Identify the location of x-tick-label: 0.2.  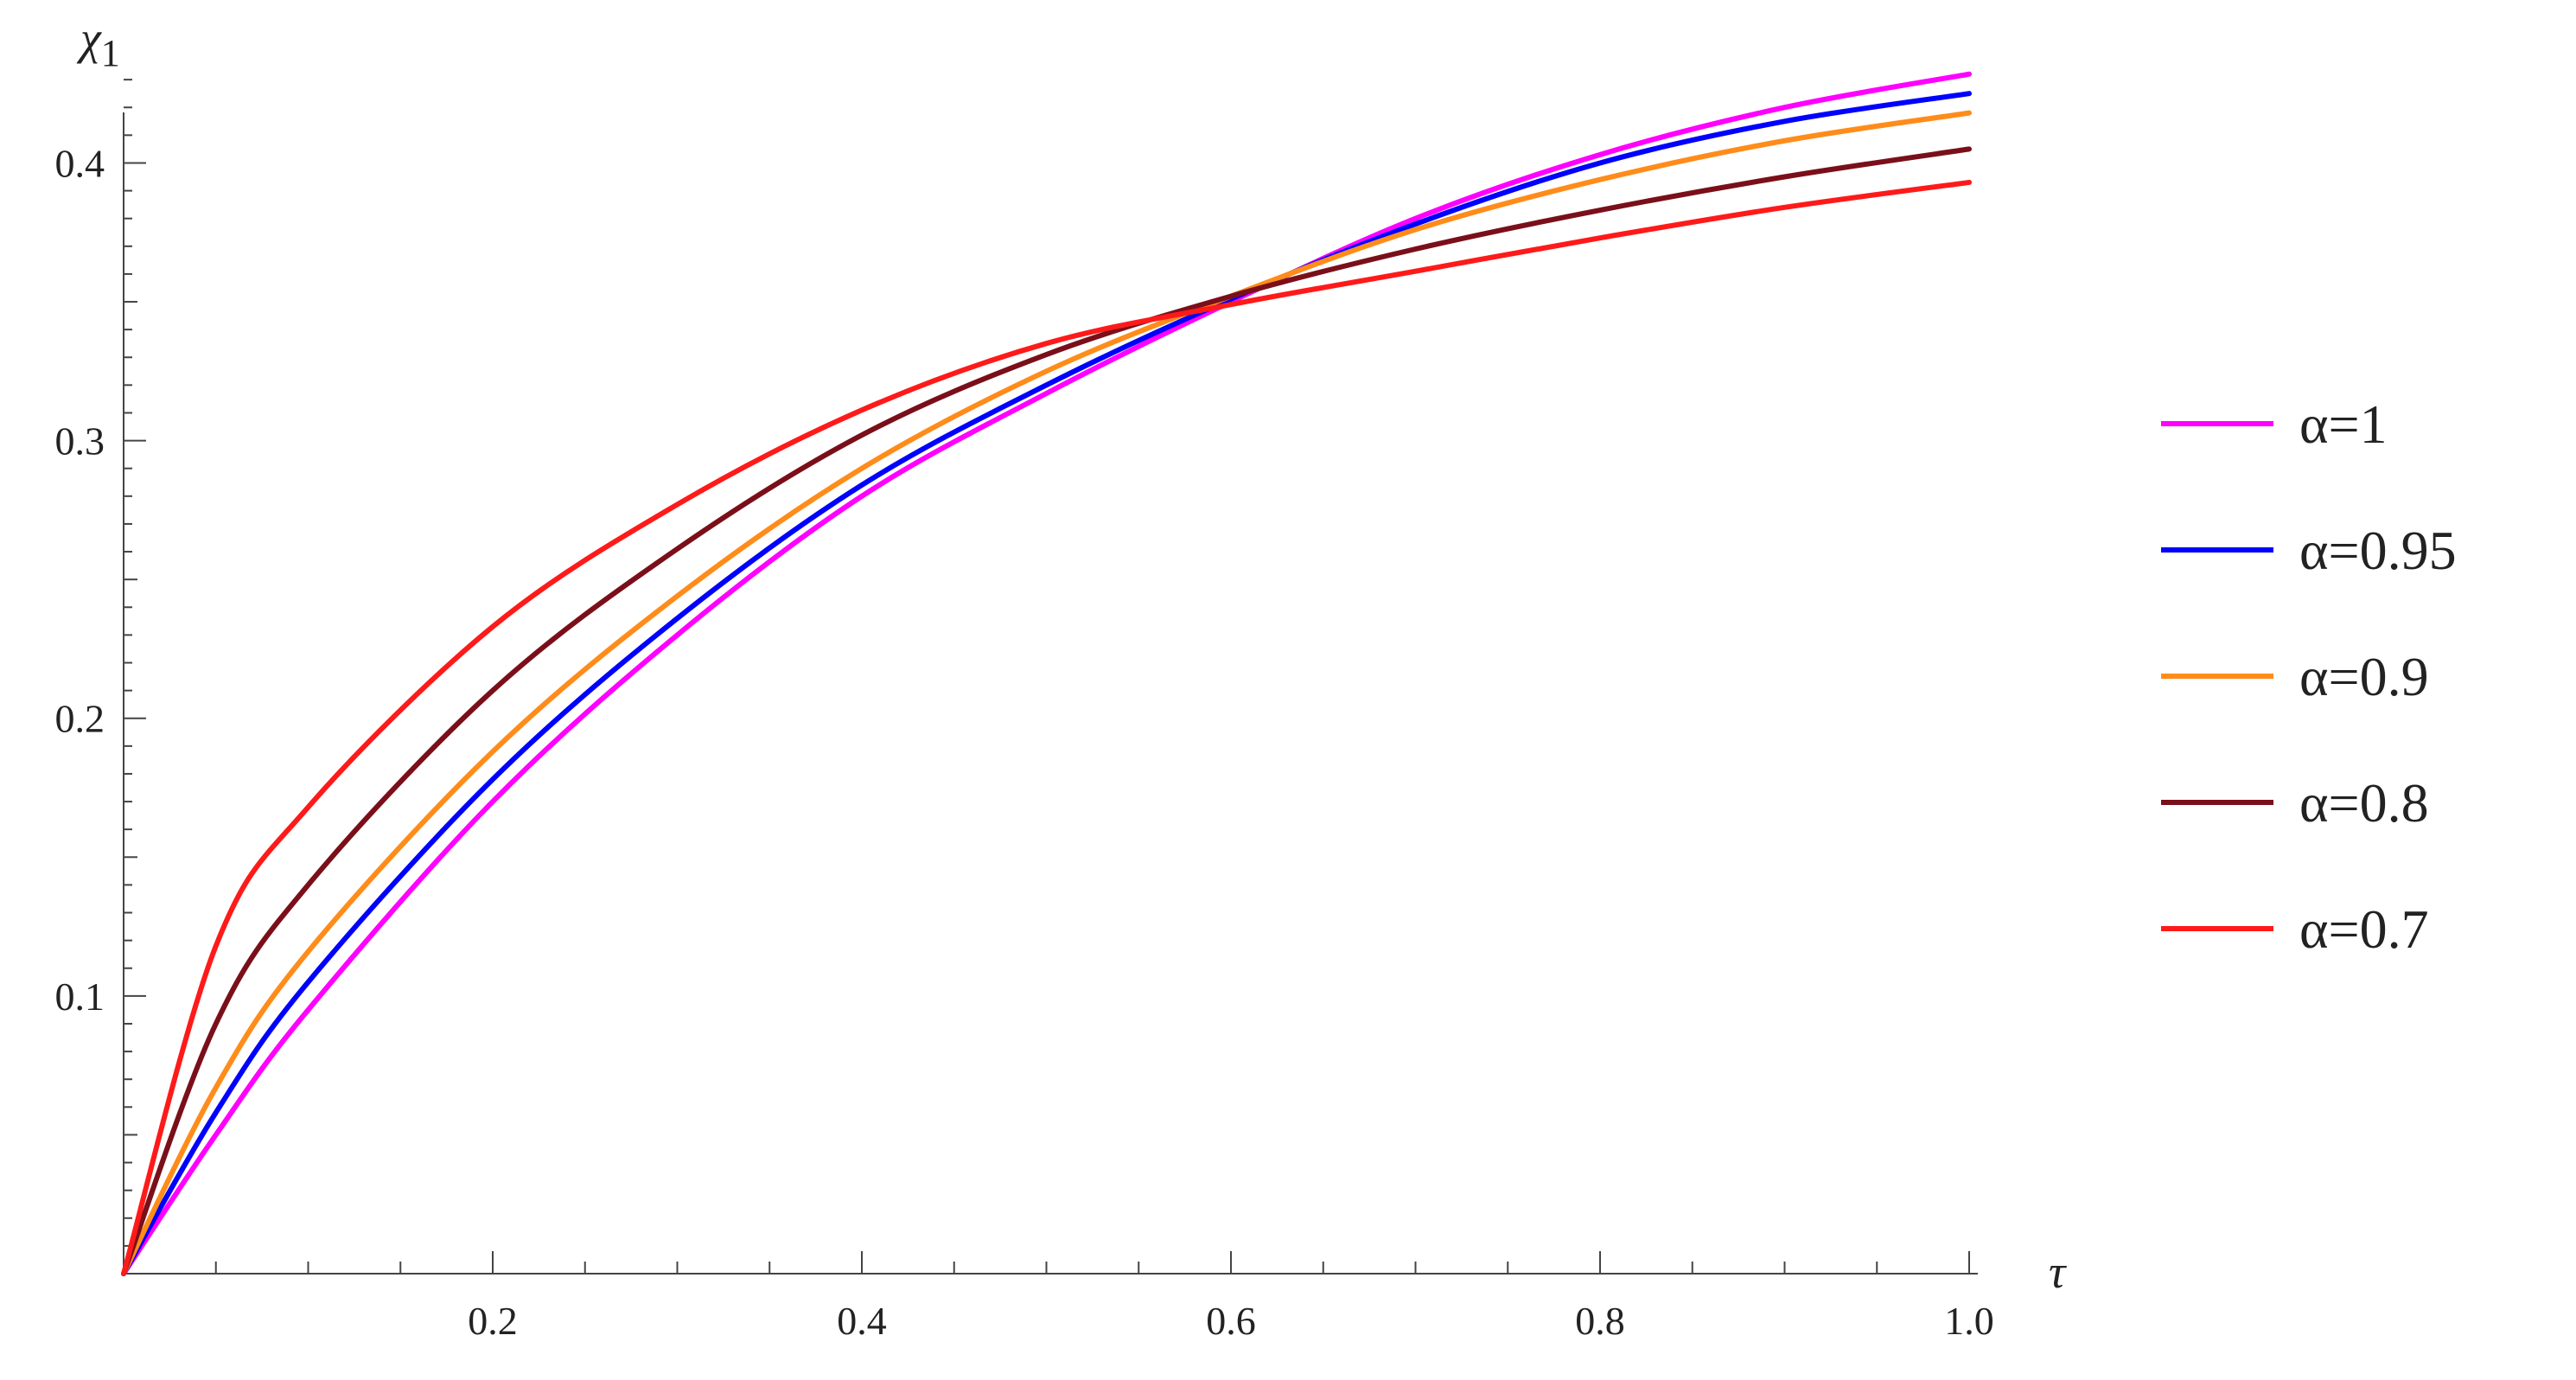
(493, 1321).